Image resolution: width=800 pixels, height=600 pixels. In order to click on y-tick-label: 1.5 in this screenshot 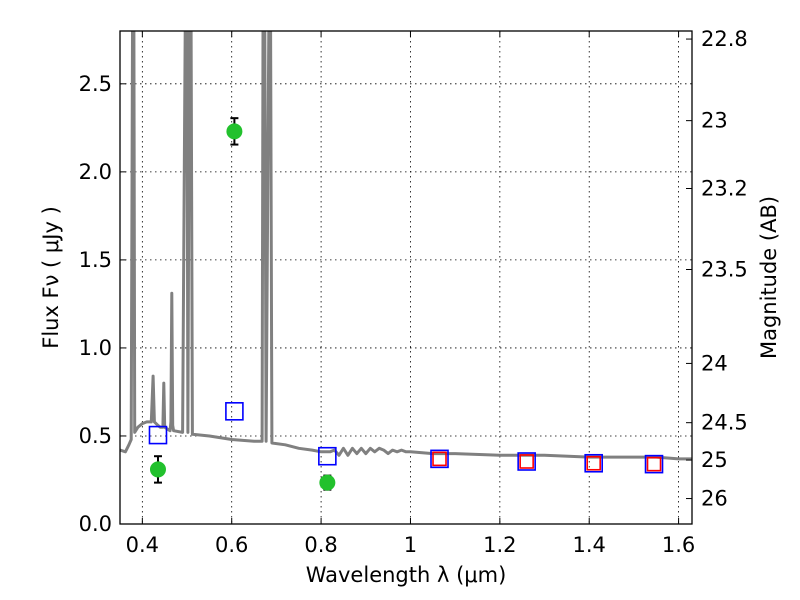, I will do `click(95, 260)`.